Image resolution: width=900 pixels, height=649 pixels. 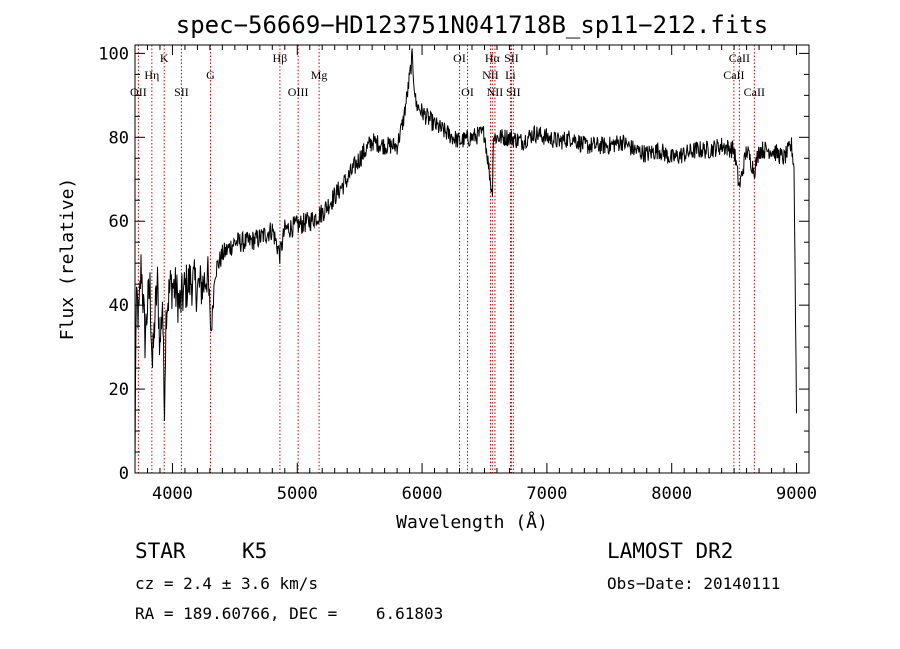 What do you see at coordinates (119, 306) in the screenshot?
I see `y-tick-label: 40` at bounding box center [119, 306].